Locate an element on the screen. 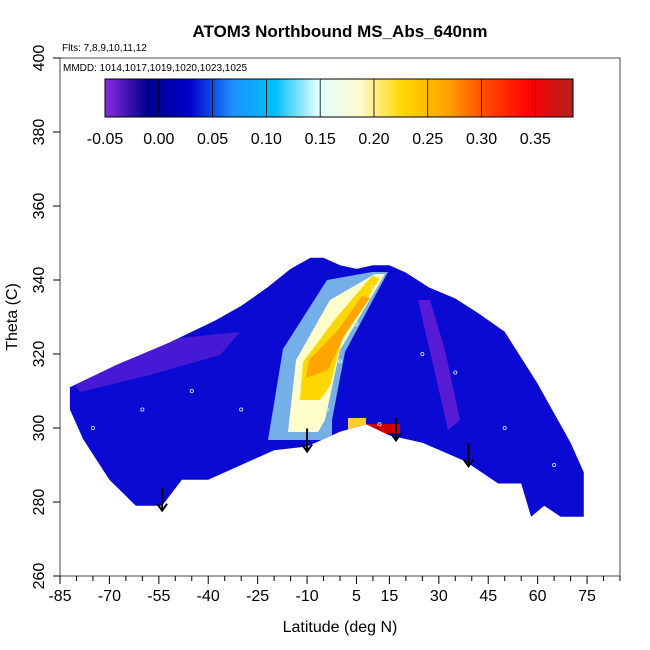 This screenshot has width=650, height=650. colorbar-tick-label: -0.05 is located at coordinates (105, 139).